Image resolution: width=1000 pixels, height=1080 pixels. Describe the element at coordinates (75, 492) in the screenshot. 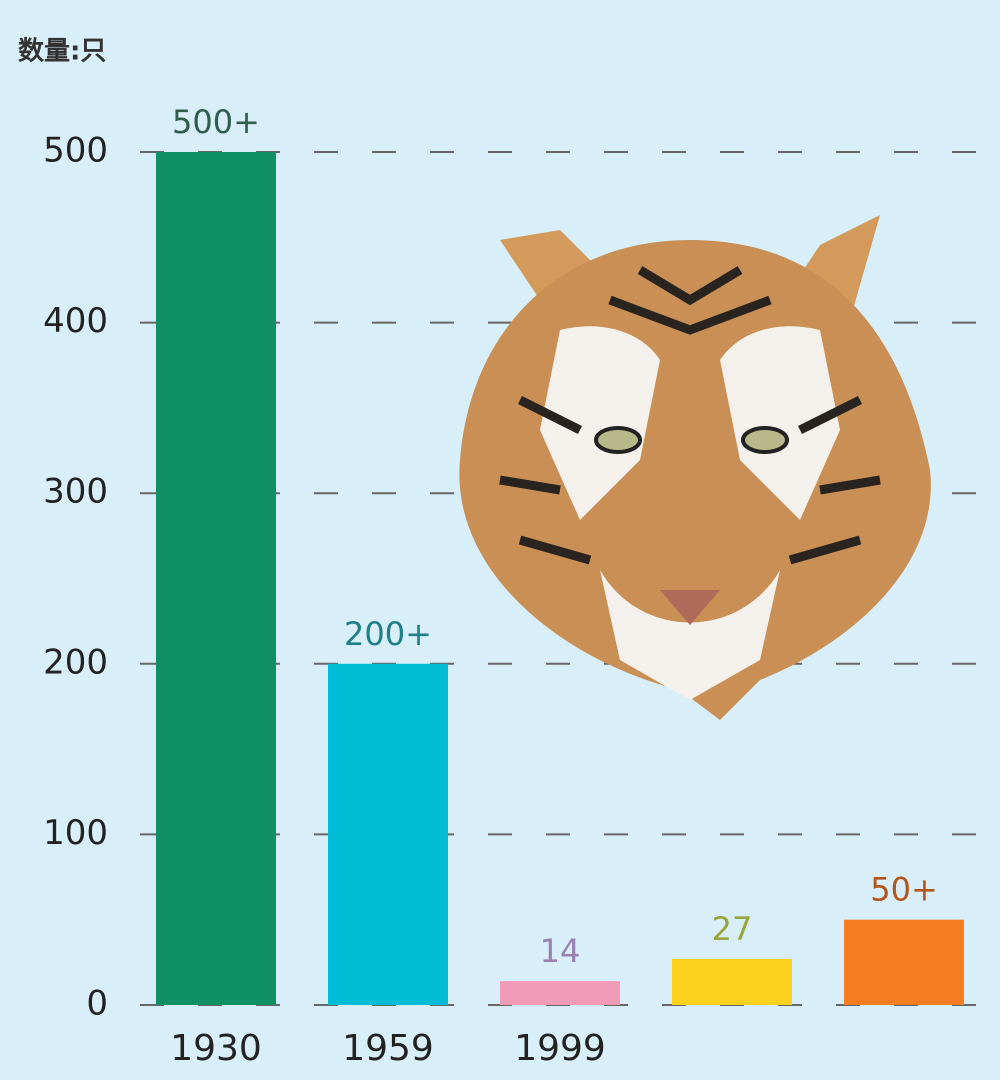

I see `y-tick-label: 300` at that location.